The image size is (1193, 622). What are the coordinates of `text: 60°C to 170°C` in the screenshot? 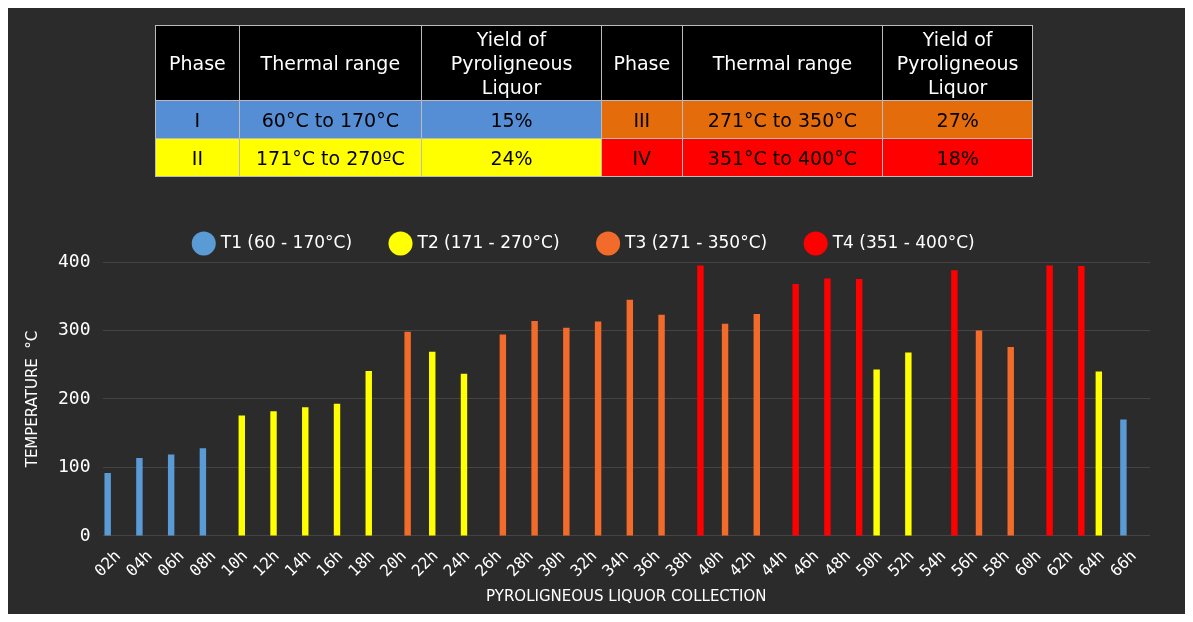 It's located at (330, 119).